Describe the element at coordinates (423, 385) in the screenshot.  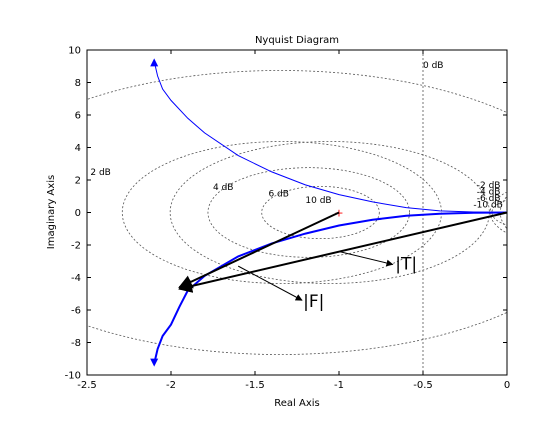
I see `x-tick-label: -0.5` at that location.